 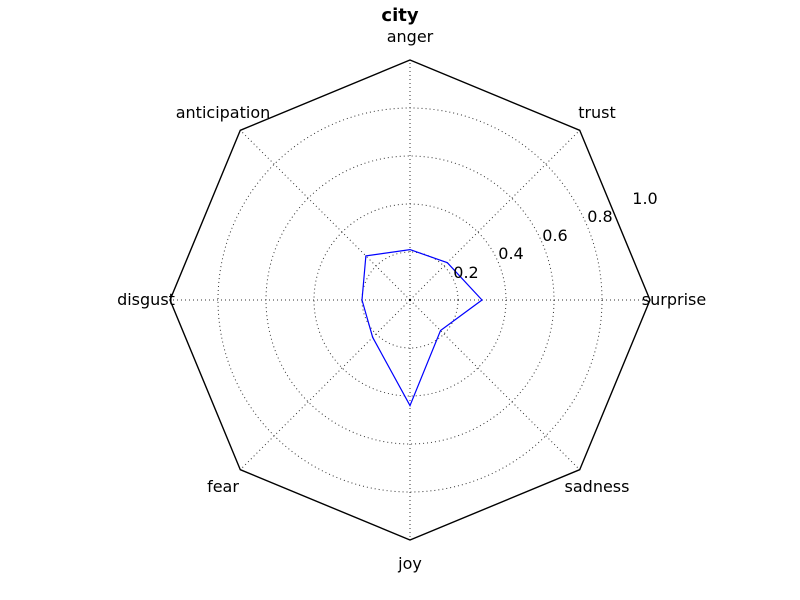 What do you see at coordinates (674, 299) in the screenshot?
I see `axis-label-surprise: surprise` at bounding box center [674, 299].